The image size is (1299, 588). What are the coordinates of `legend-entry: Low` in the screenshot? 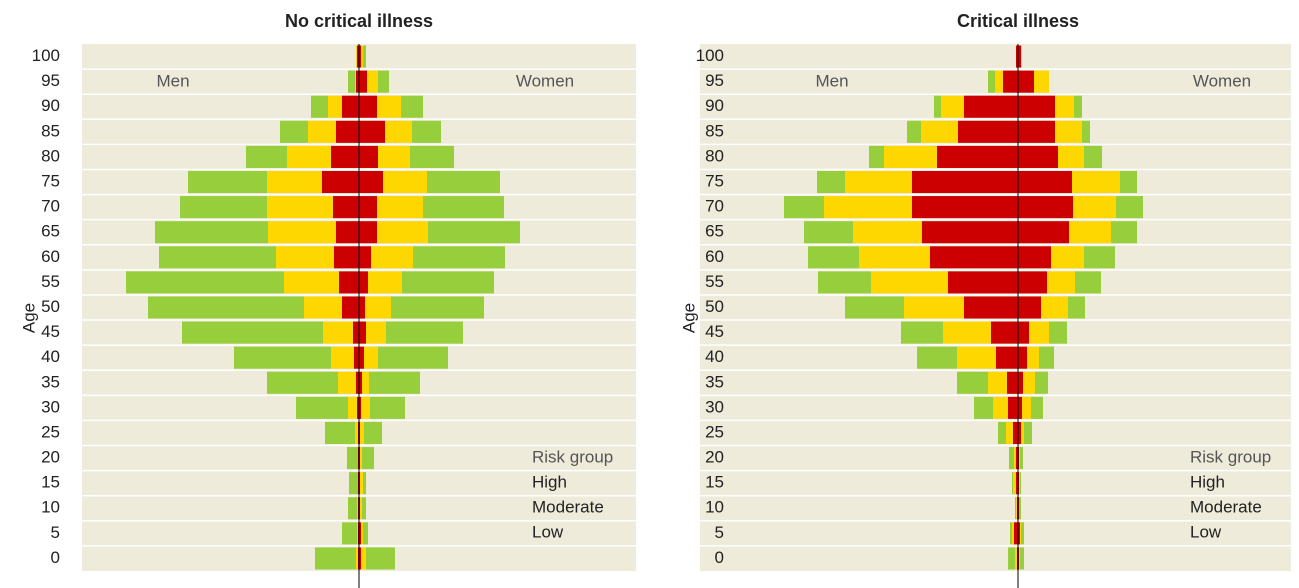 It's located at (1206, 531).